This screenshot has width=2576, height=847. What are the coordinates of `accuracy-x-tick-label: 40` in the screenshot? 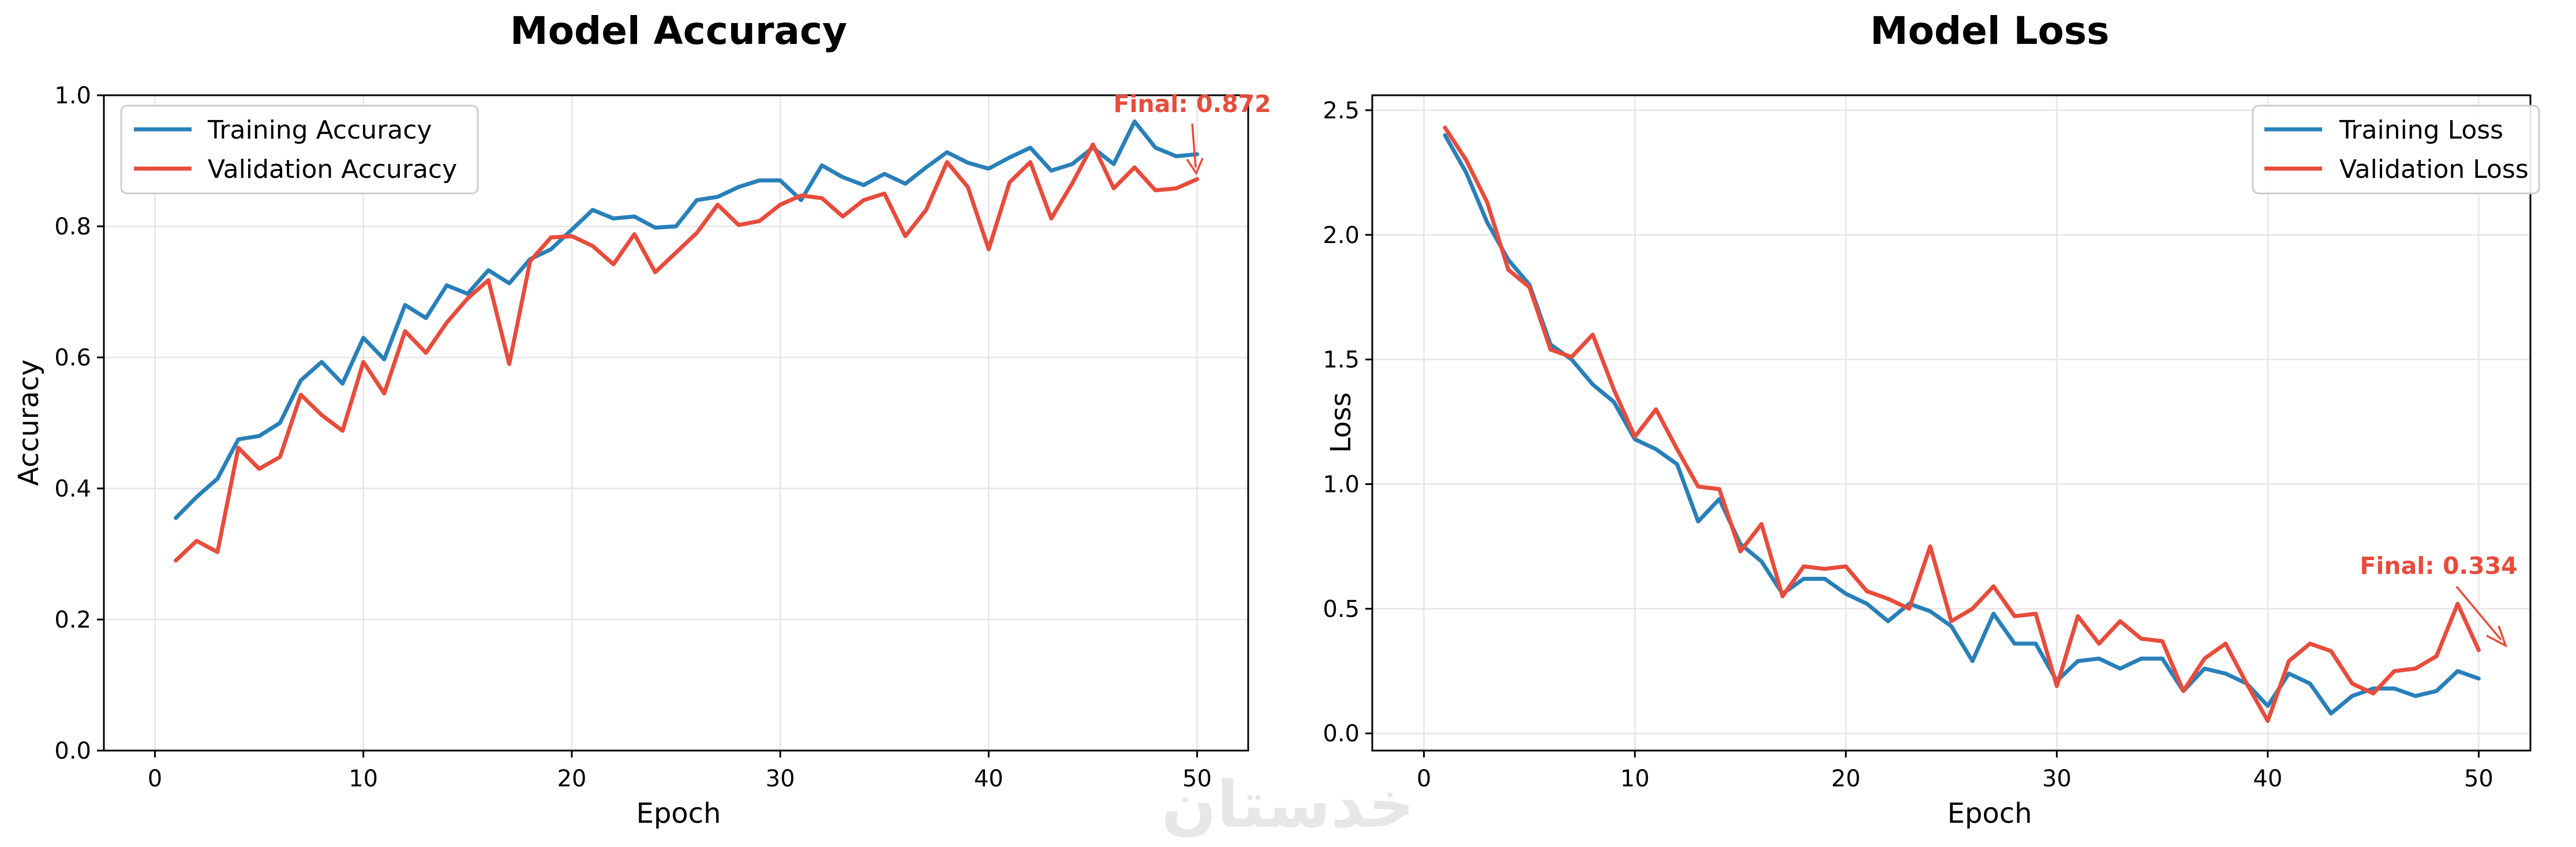 It's located at (989, 779).